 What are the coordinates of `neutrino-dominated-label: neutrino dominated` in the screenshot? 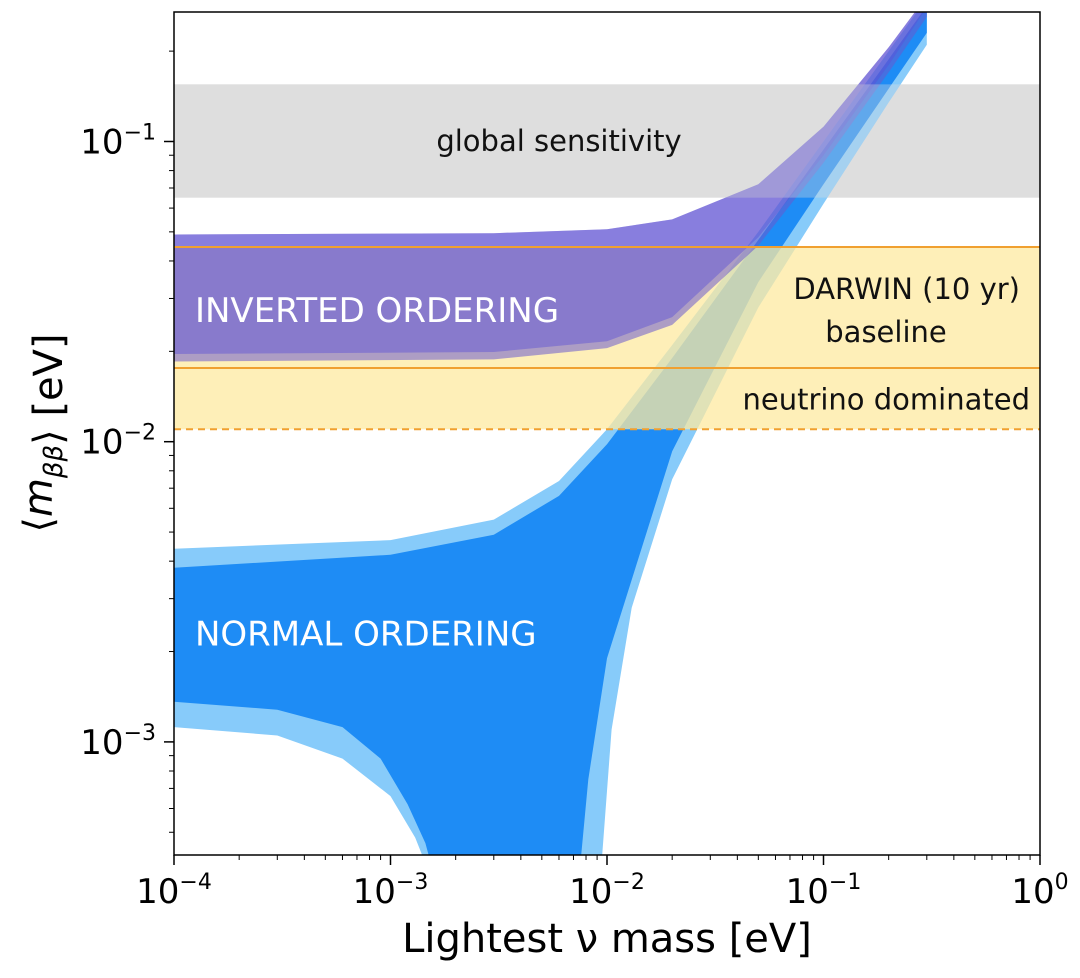 It's located at (886, 400).